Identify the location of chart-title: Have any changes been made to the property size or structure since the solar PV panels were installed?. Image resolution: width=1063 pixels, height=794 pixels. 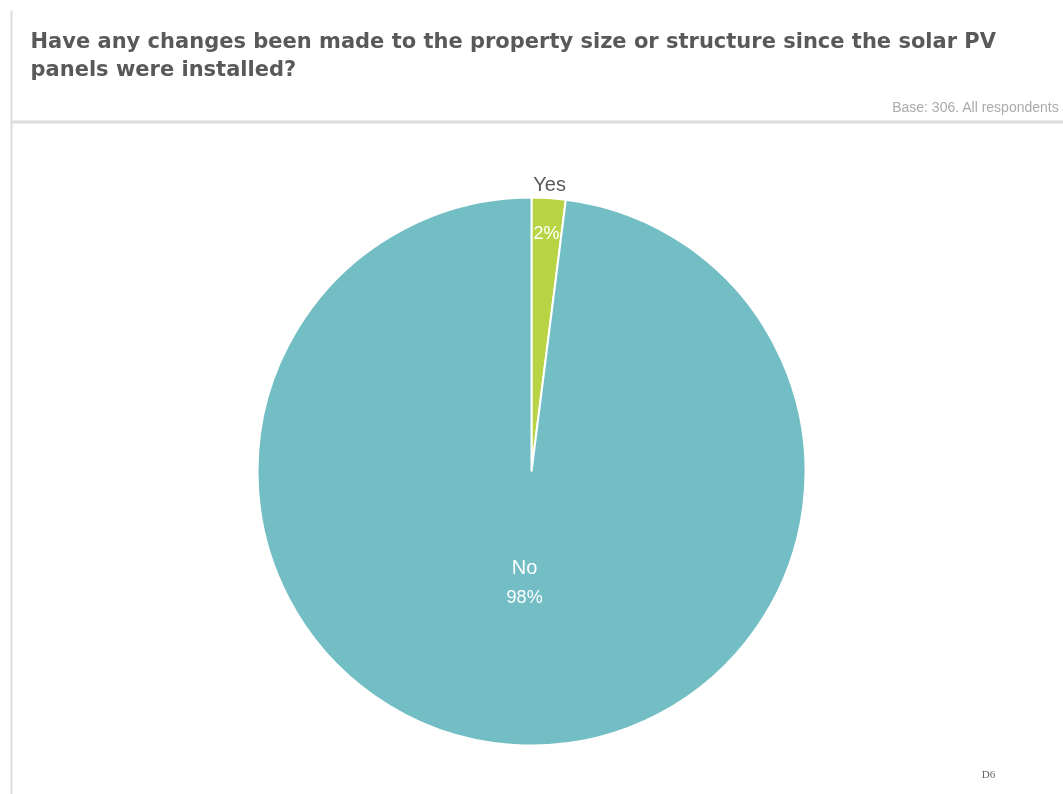
(513, 54).